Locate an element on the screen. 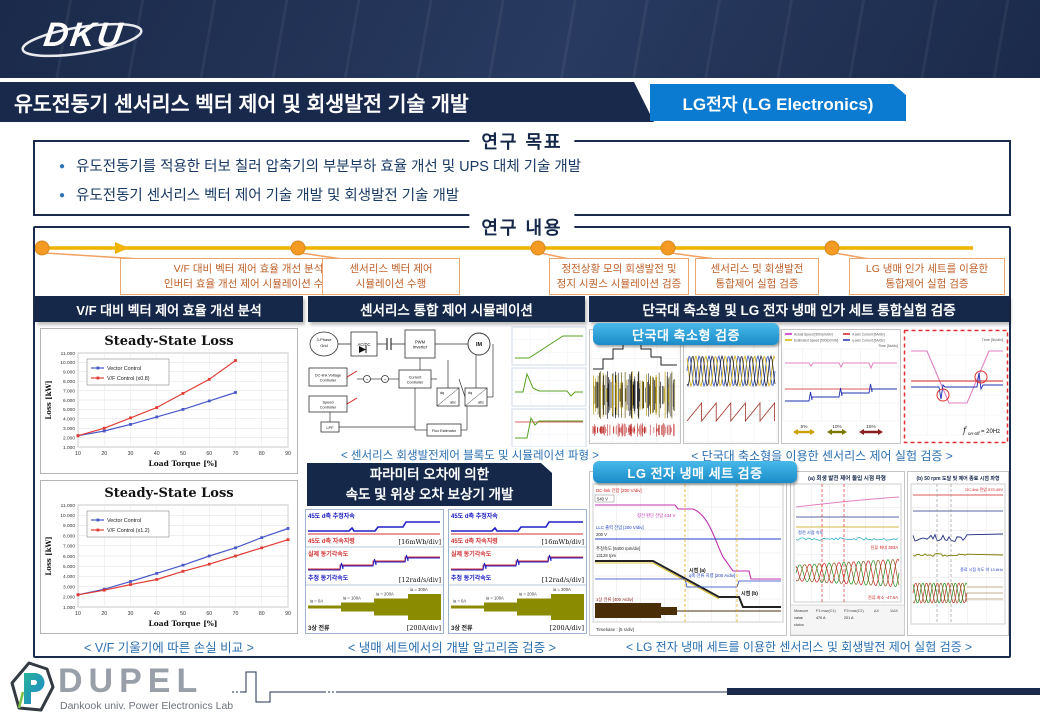 The image size is (1040, 721). y-tick: 3.000 is located at coordinates (69, 429).